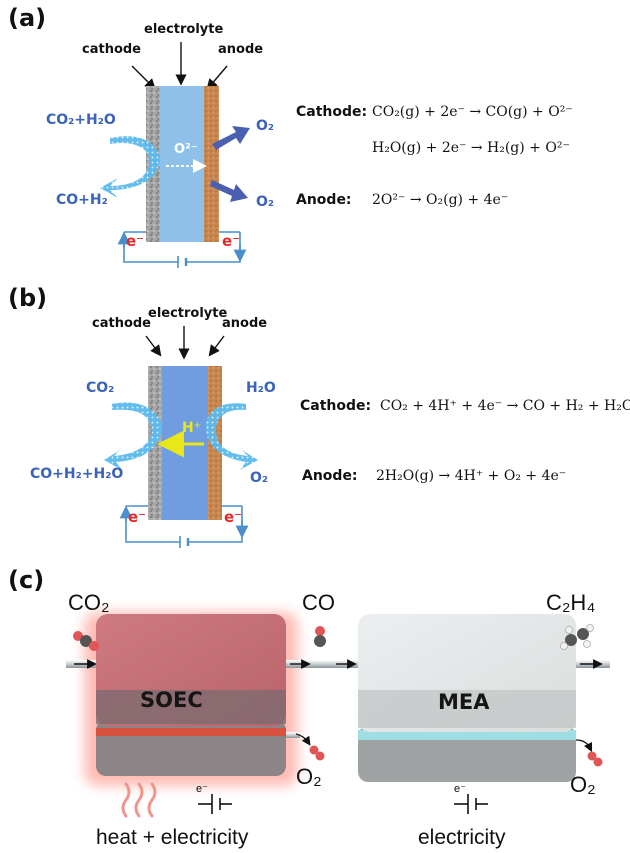 This screenshot has width=630, height=853. Describe the element at coordinates (215, 524) in the screenshot. I see `wire-right-b` at that location.